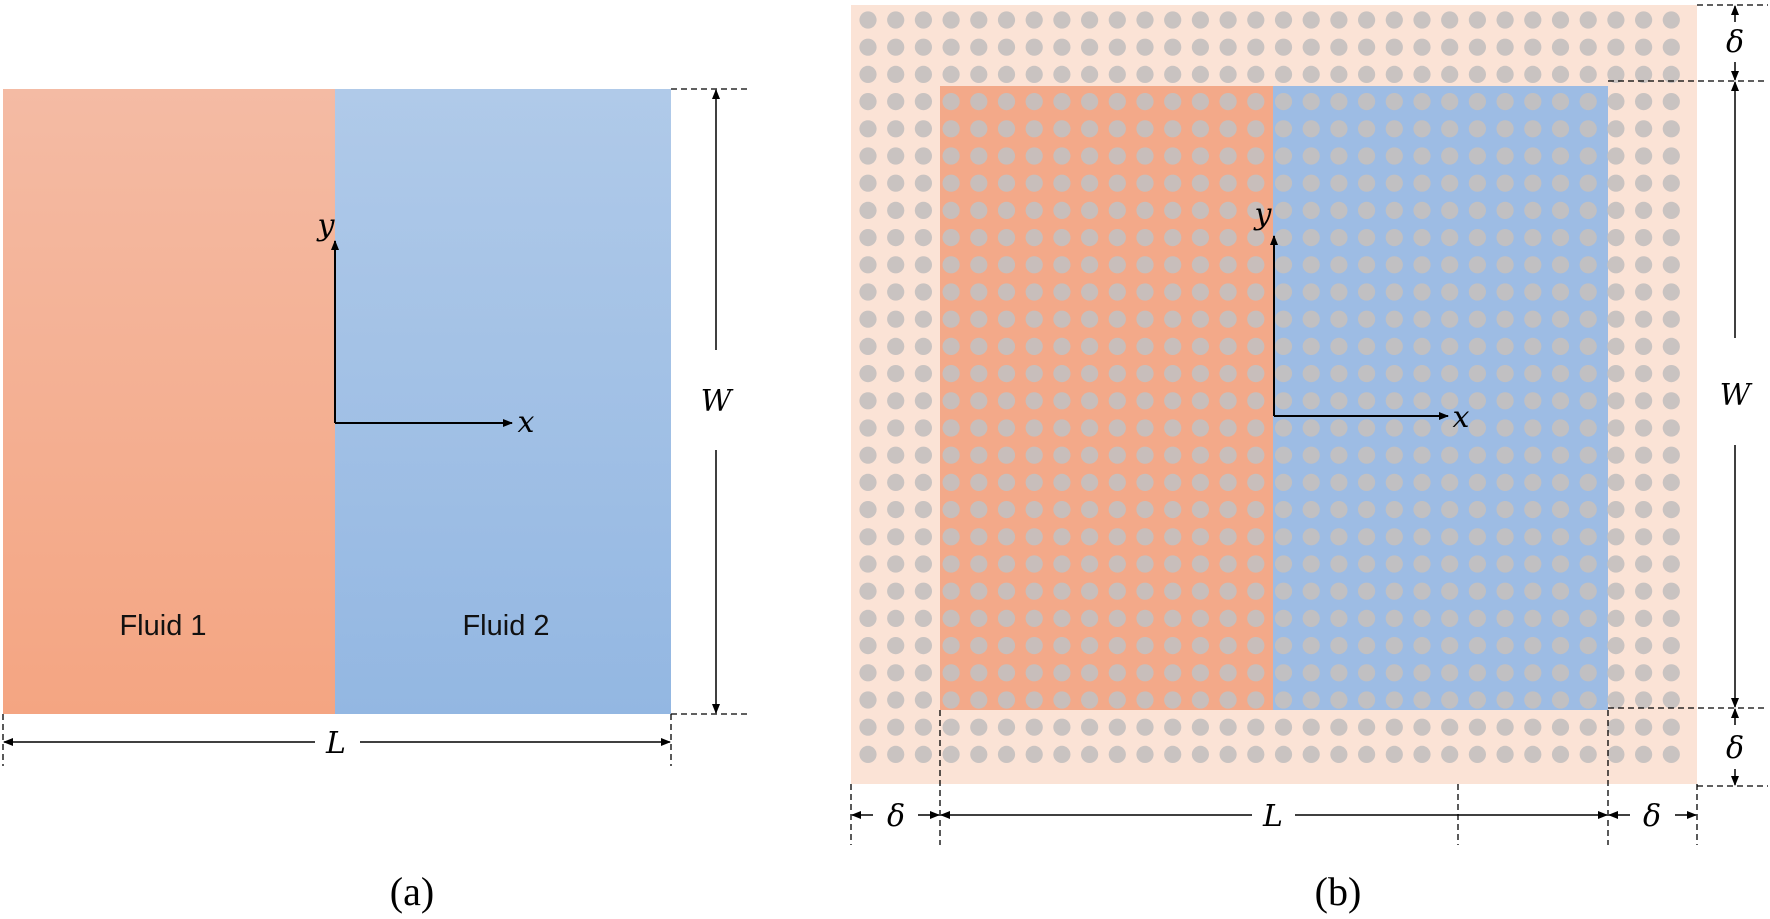  I want to click on fluid-2-region-b, so click(1440, 398).